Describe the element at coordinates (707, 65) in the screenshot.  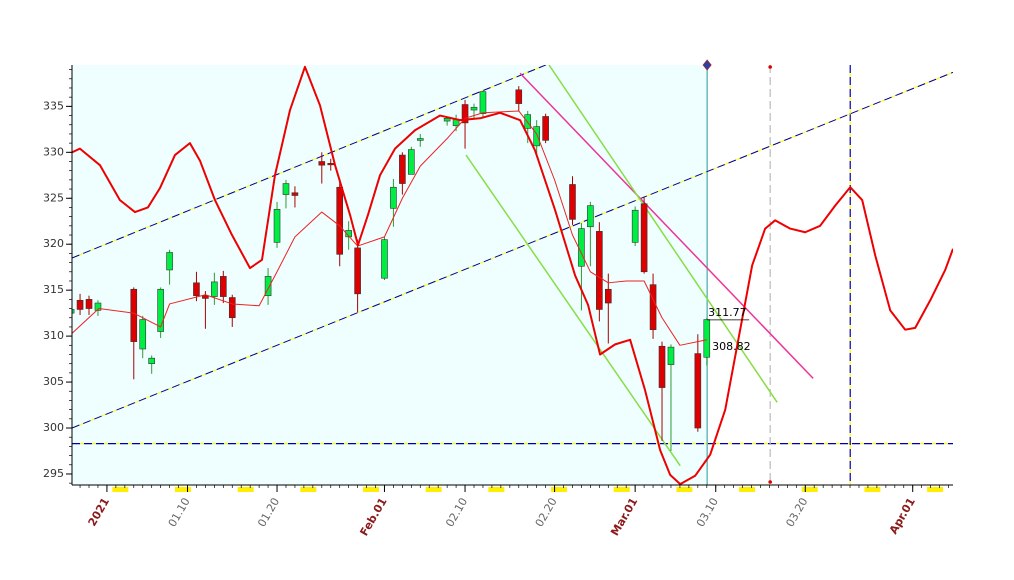
I see `now-marker` at that location.